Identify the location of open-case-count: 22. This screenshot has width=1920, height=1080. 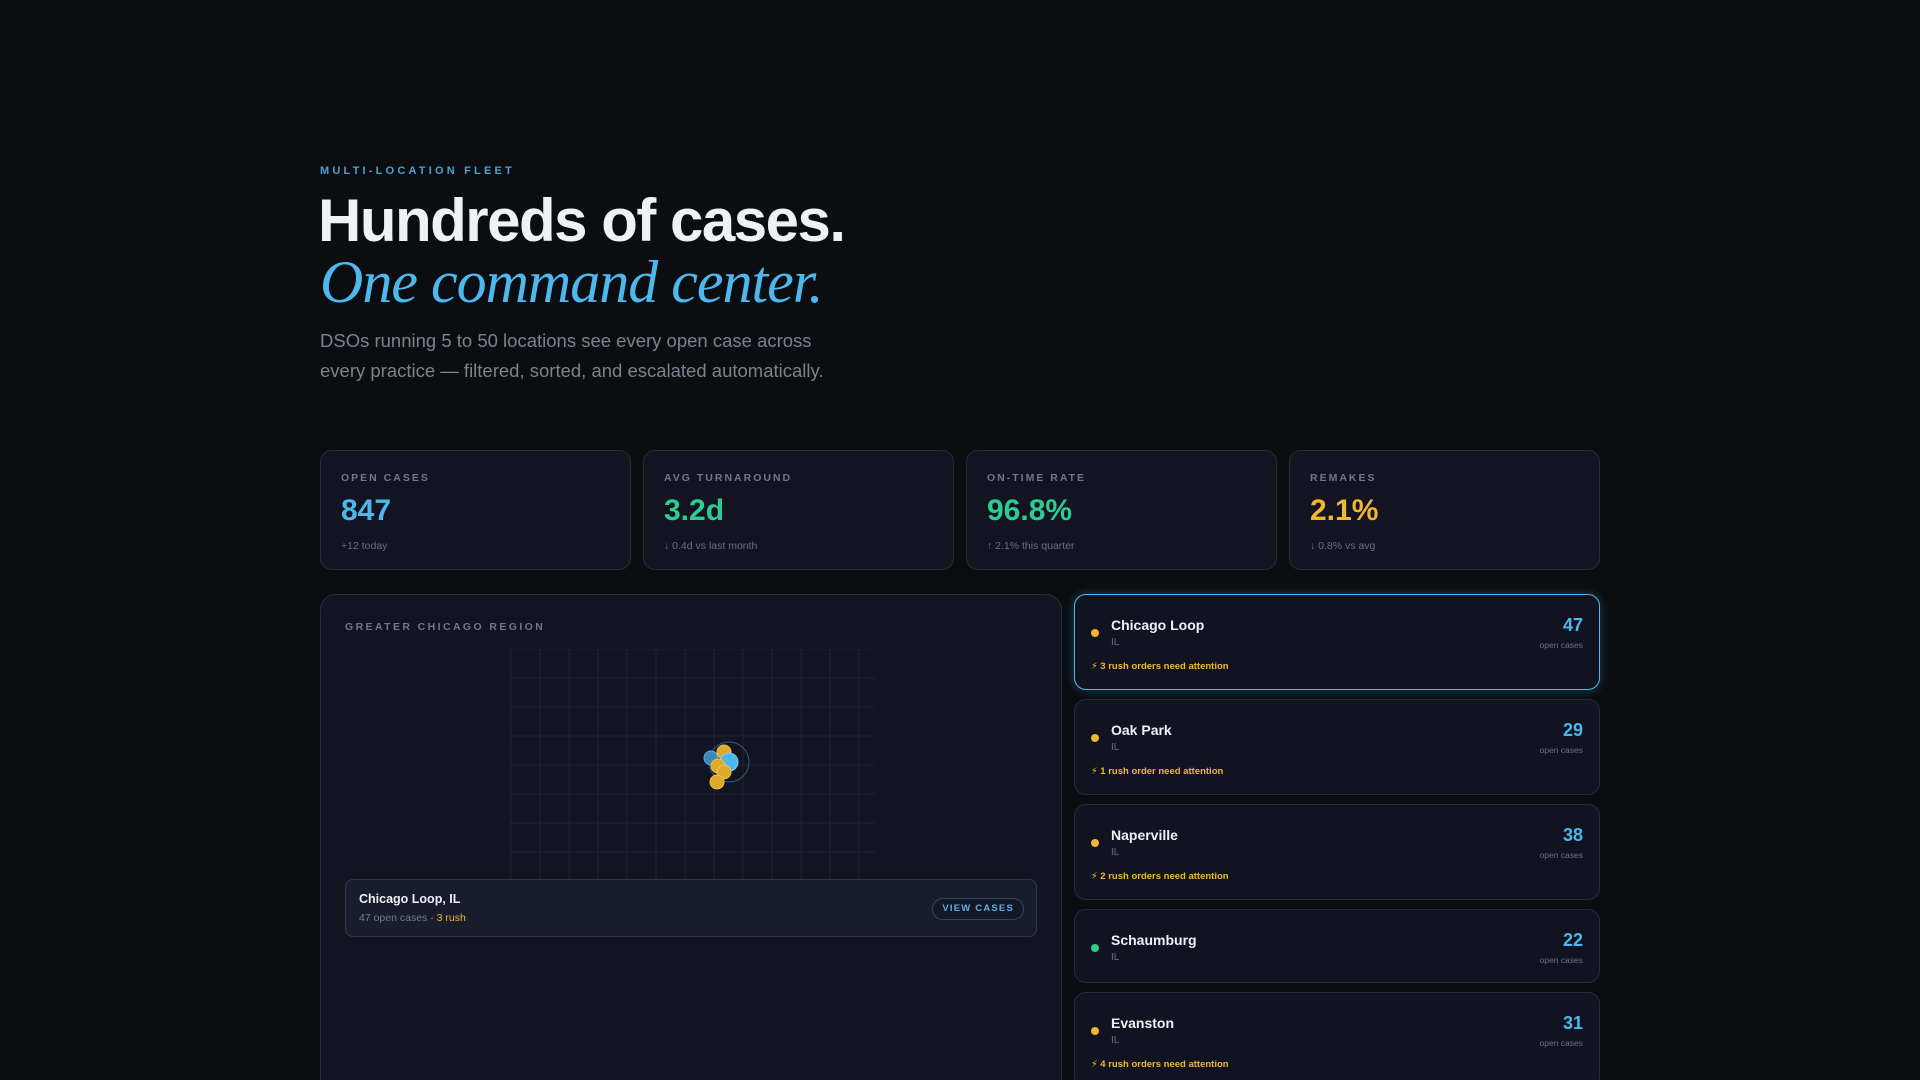
(1572, 940).